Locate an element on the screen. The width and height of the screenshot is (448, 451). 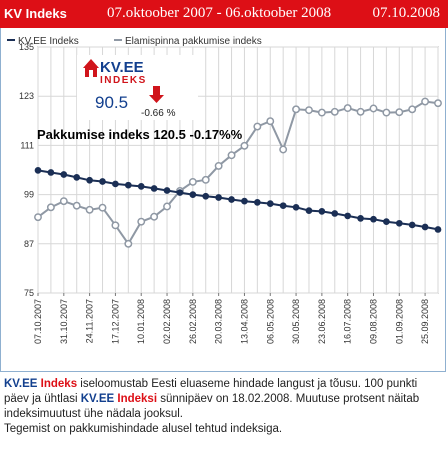
house-icon is located at coordinates (91, 68).